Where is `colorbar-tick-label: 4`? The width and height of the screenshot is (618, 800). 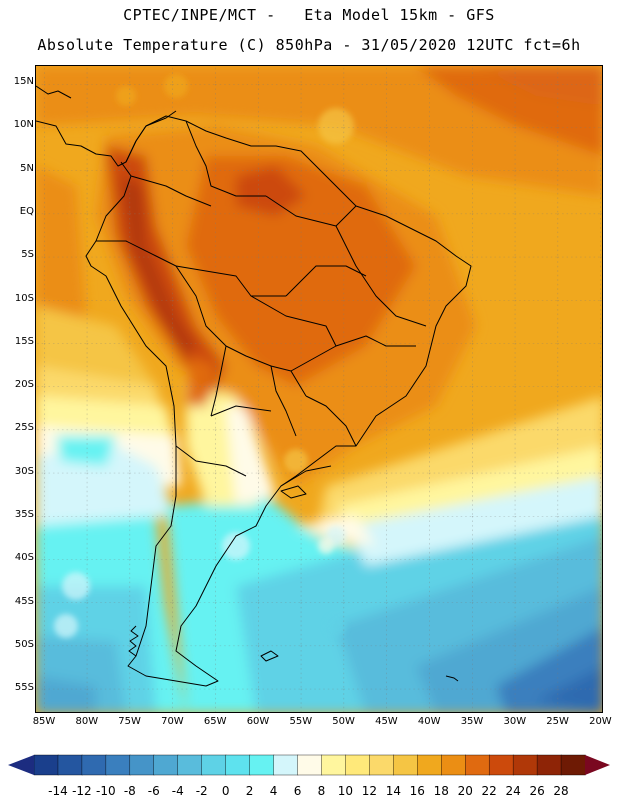
colorbar-tick-label: 4 is located at coordinates (273, 791).